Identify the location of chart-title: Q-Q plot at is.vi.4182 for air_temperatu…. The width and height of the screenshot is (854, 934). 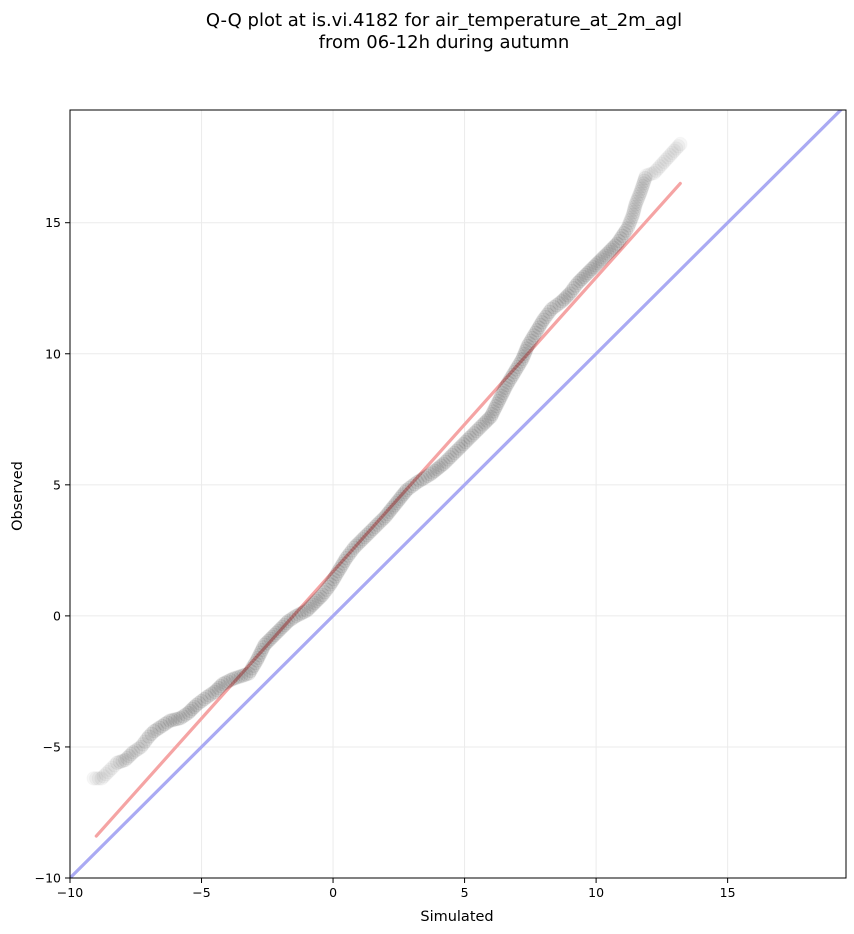
(444, 20).